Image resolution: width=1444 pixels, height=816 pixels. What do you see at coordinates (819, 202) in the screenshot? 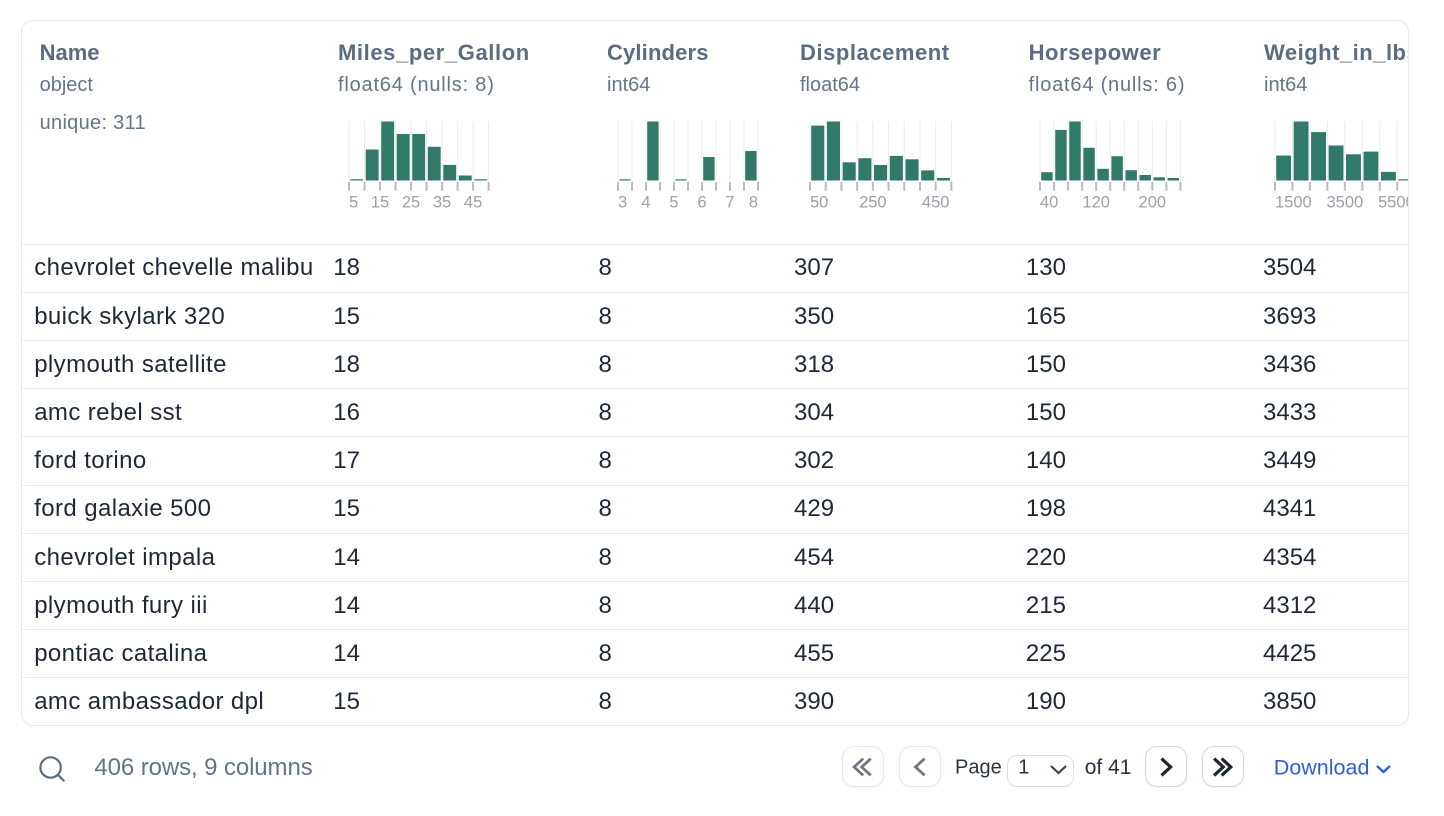
I see `svg-text: 50` at bounding box center [819, 202].